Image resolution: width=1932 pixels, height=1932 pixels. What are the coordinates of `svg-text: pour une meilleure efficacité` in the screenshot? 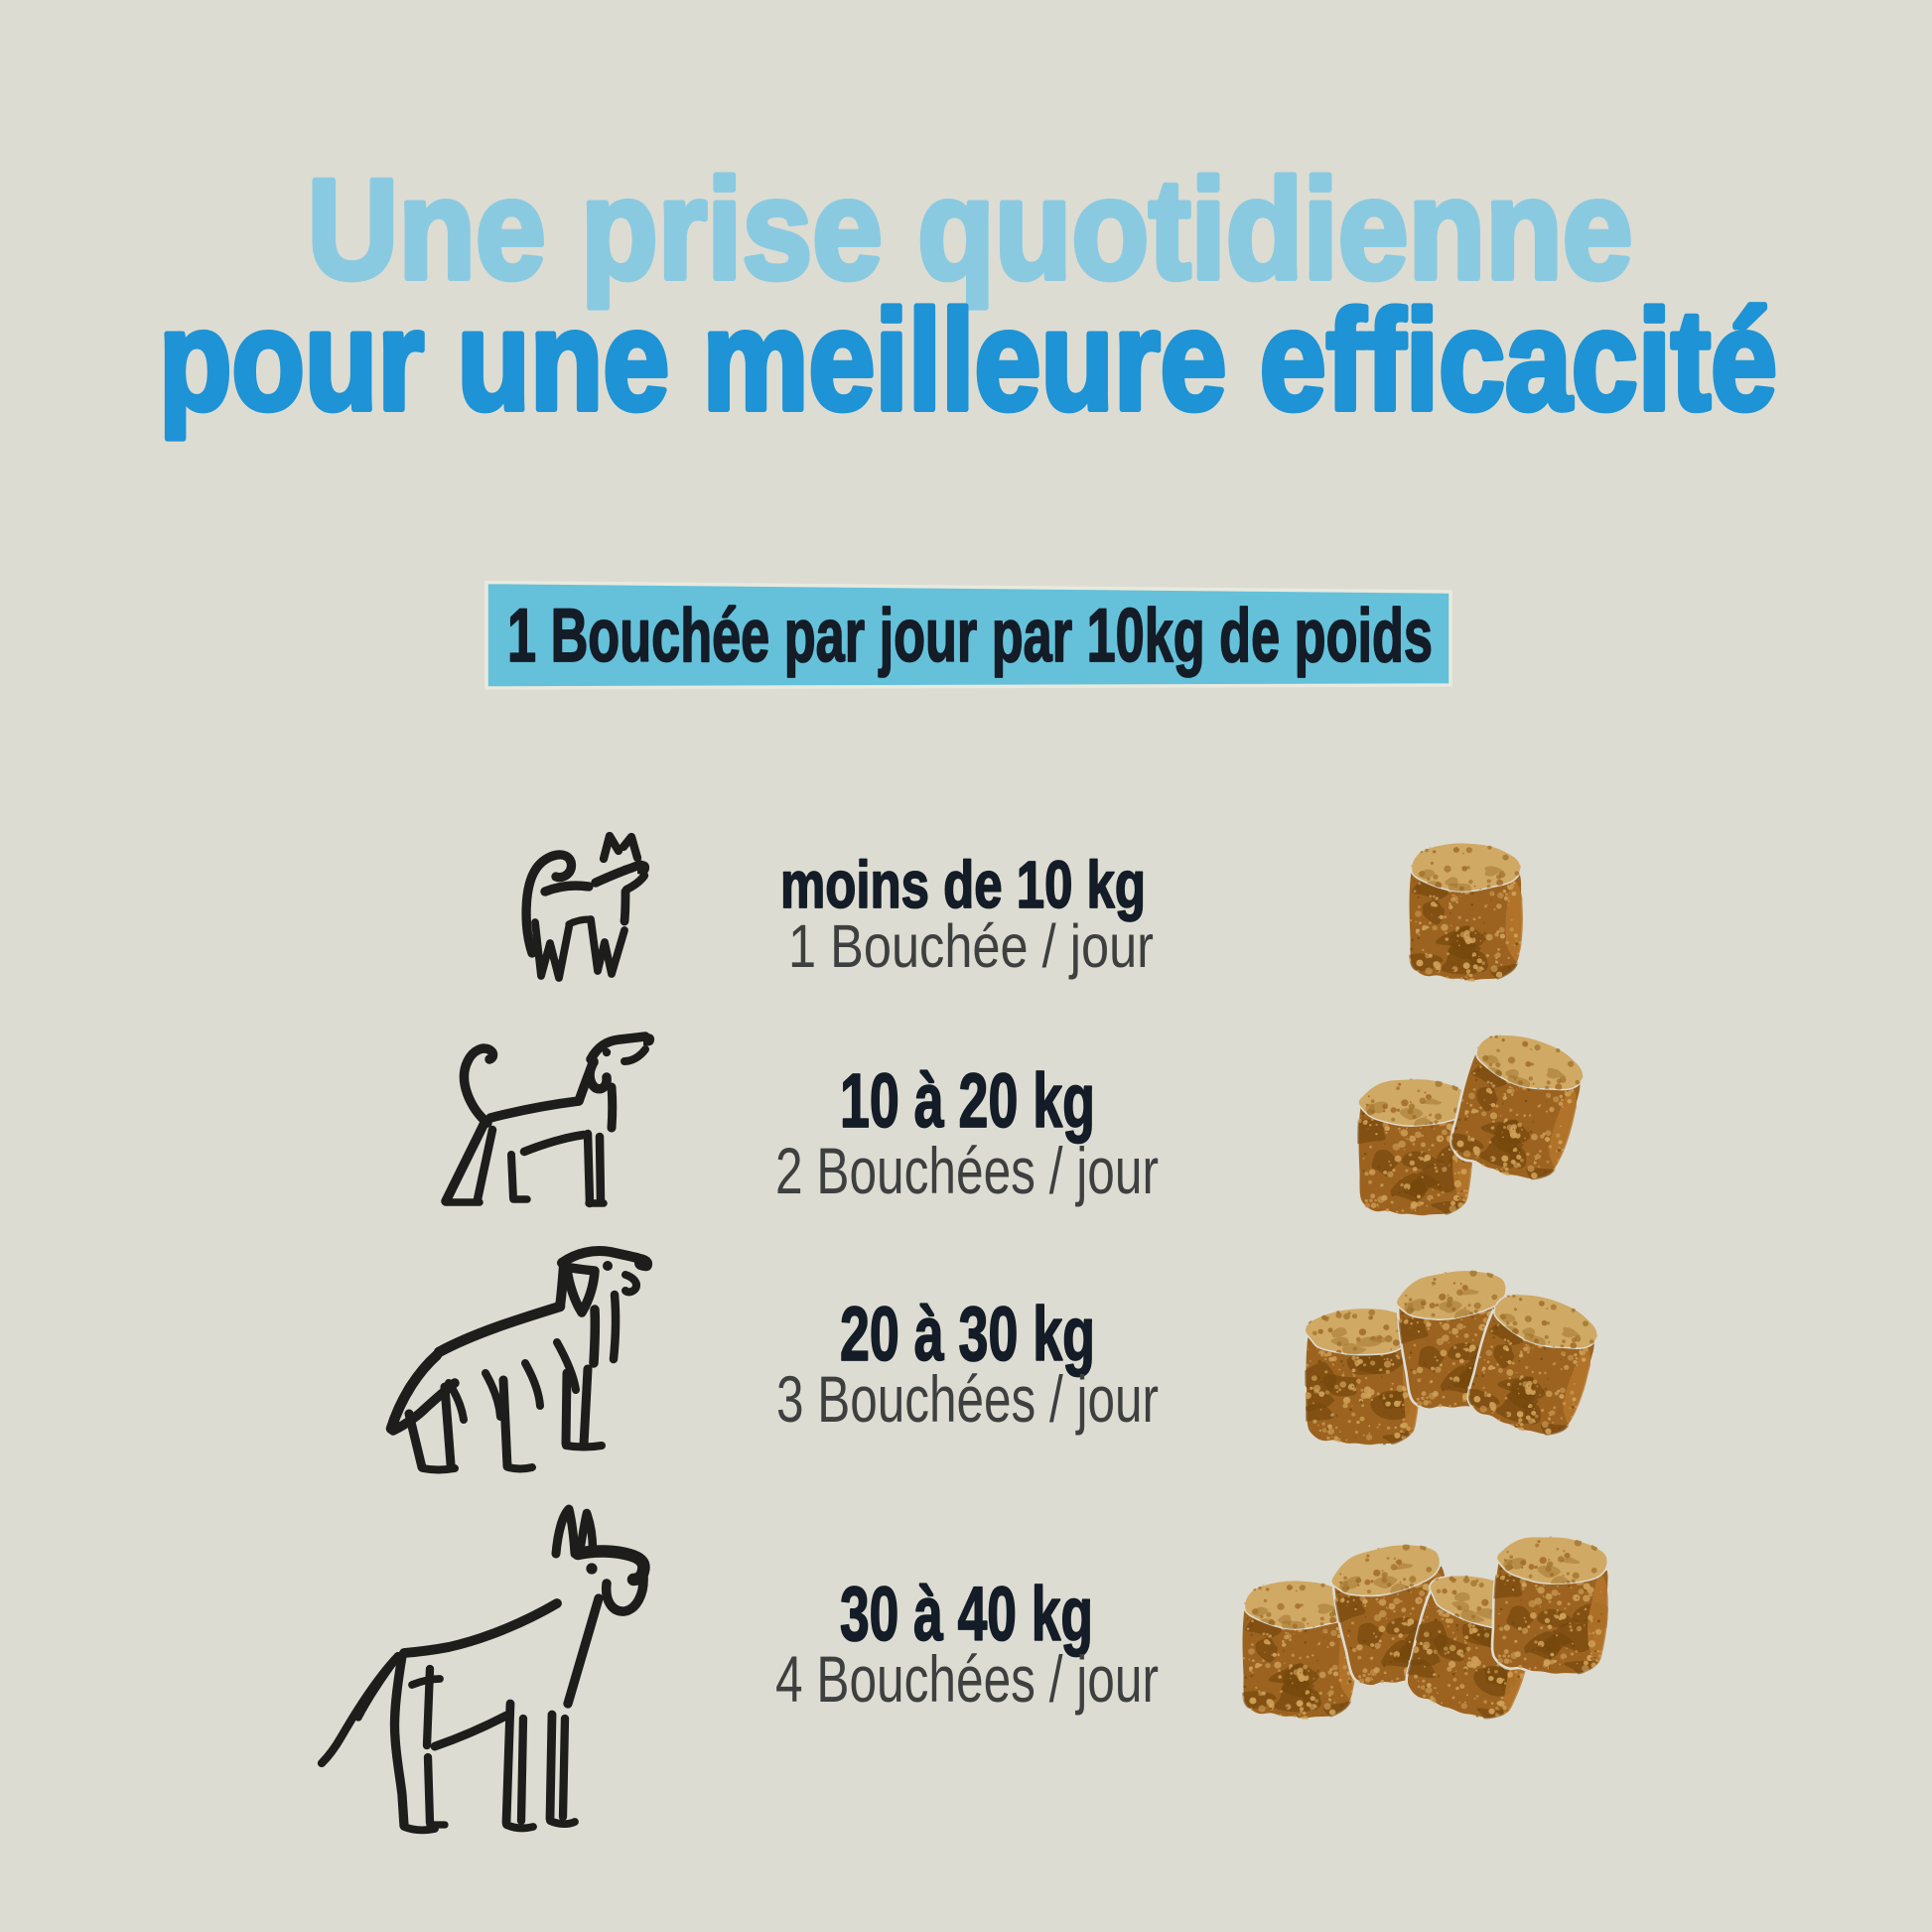 It's located at (968, 361).